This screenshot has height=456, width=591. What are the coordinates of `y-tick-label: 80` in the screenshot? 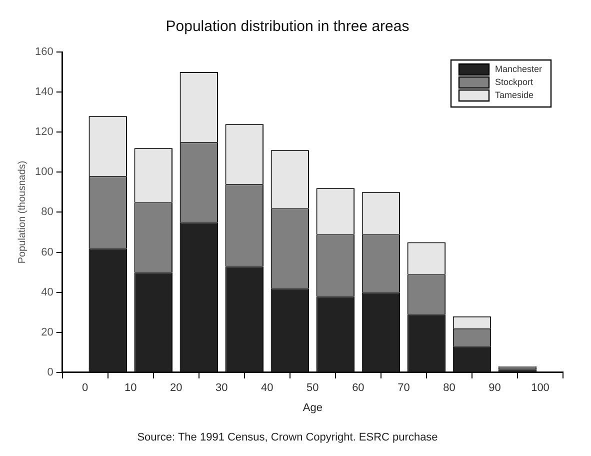 It's located at (47, 212).